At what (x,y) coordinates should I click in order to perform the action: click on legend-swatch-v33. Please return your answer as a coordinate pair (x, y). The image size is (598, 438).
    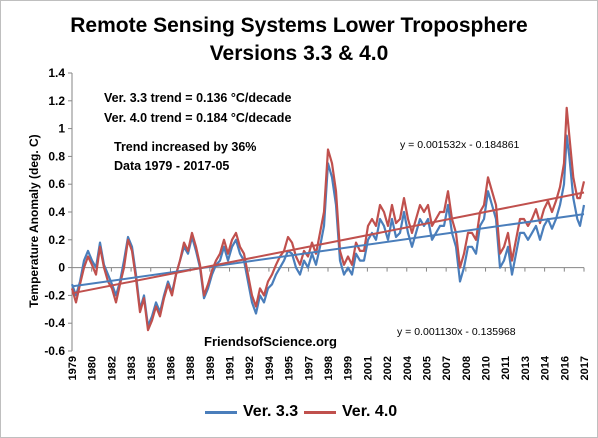
    Looking at the image, I should click on (221, 412).